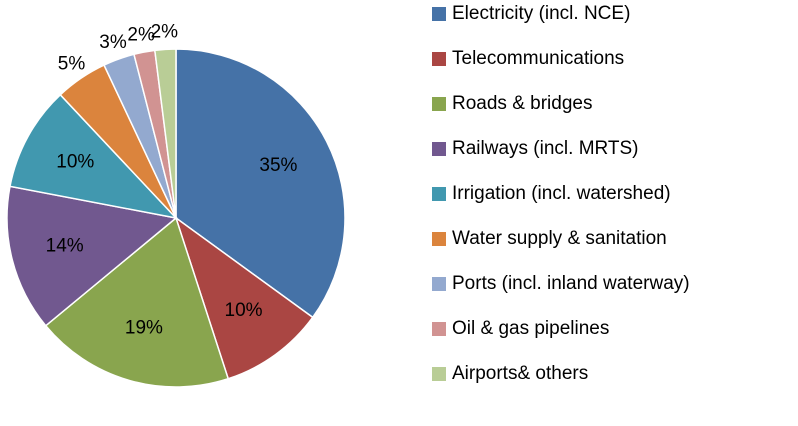  Describe the element at coordinates (545, 148) in the screenshot. I see `legend-label: Railways (incl. MRTS)` at that location.